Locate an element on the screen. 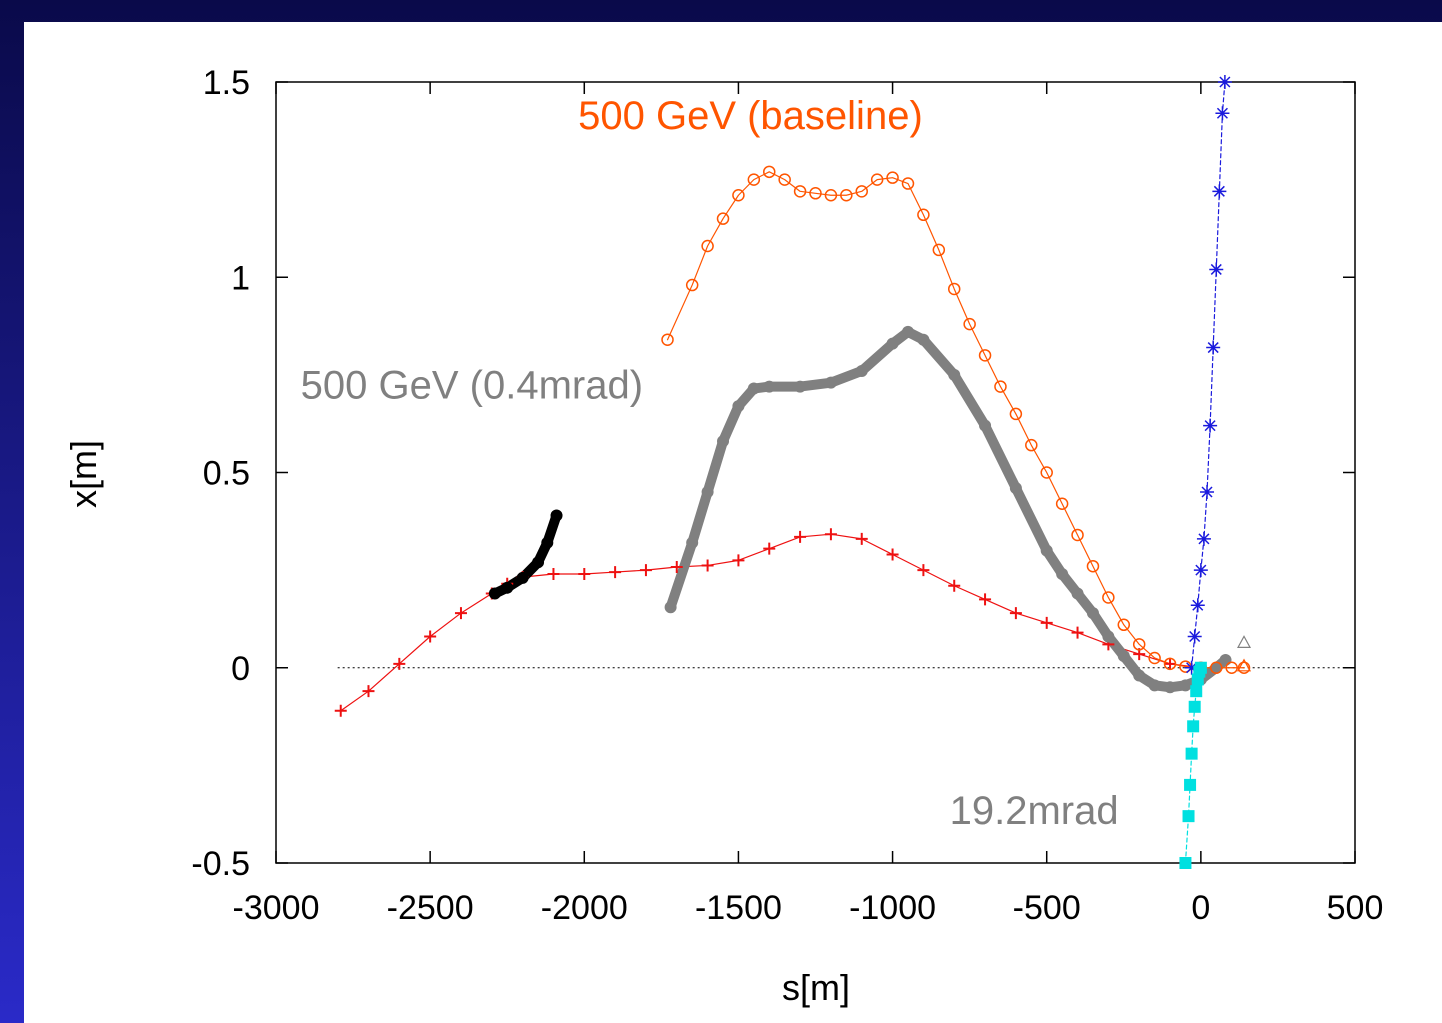  annotation-label: 500 GeV (baseline) is located at coordinates (750, 116).